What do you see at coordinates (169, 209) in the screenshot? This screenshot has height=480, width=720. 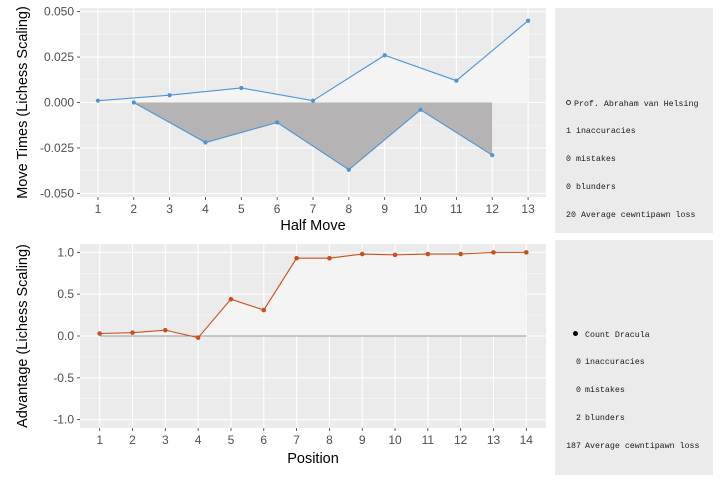 I see `move-times-x-tick-label: 3` at bounding box center [169, 209].